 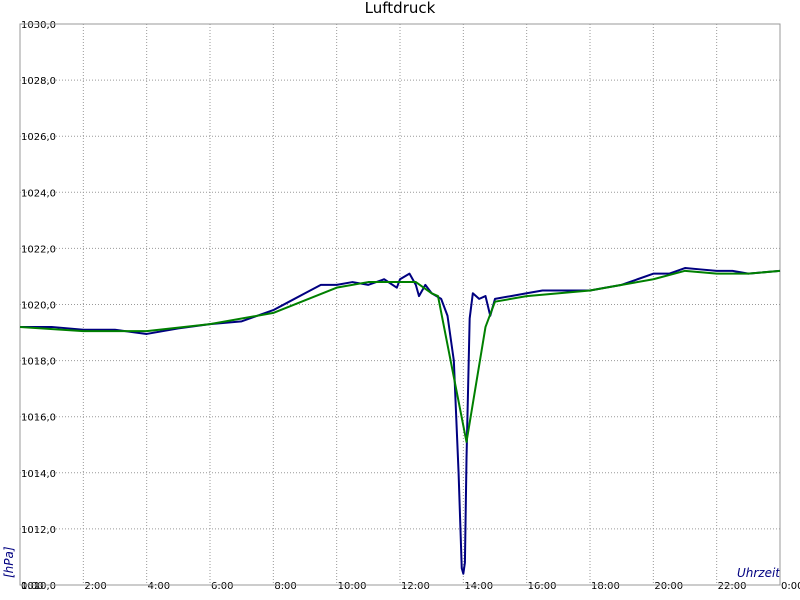 I want to click on y-tick-label: 1022,0, so click(x=38, y=249).